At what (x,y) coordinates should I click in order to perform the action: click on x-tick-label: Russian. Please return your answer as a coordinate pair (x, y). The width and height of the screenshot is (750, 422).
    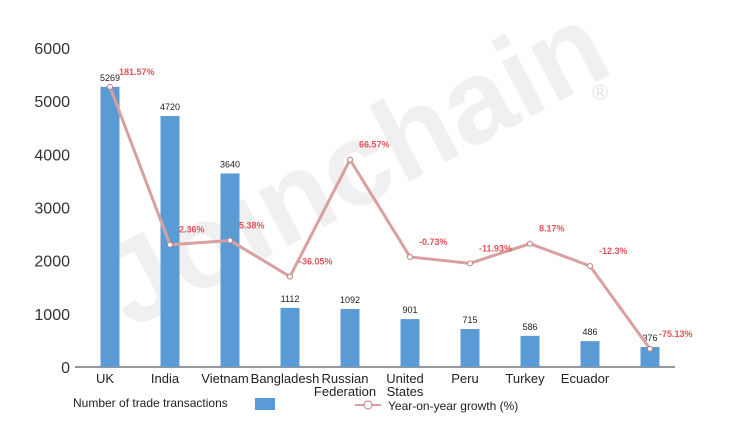
    Looking at the image, I should click on (345, 378).